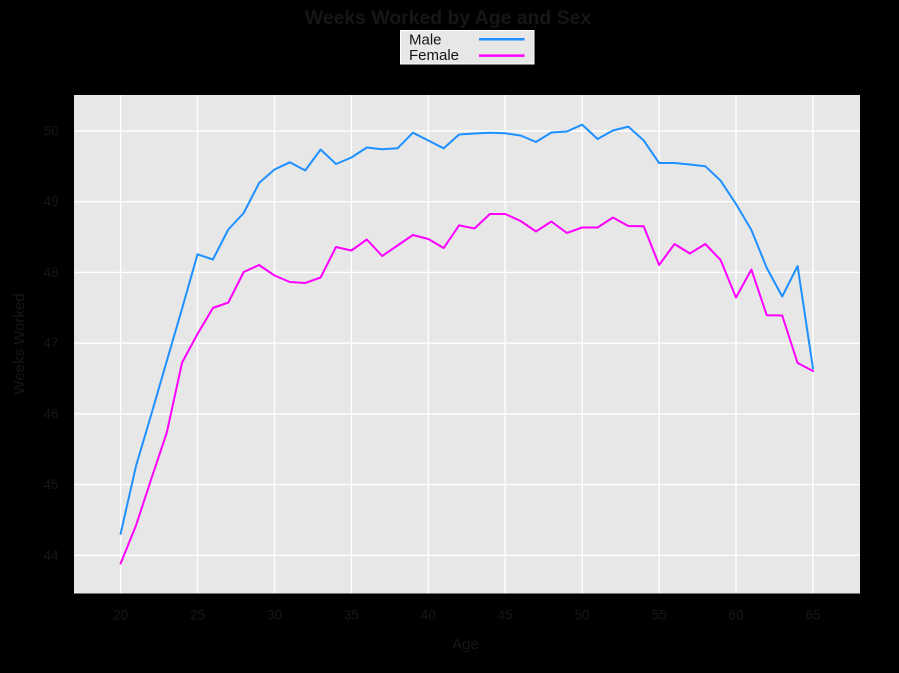 The height and width of the screenshot is (673, 899). What do you see at coordinates (659, 614) in the screenshot?
I see `svg-text: 55` at bounding box center [659, 614].